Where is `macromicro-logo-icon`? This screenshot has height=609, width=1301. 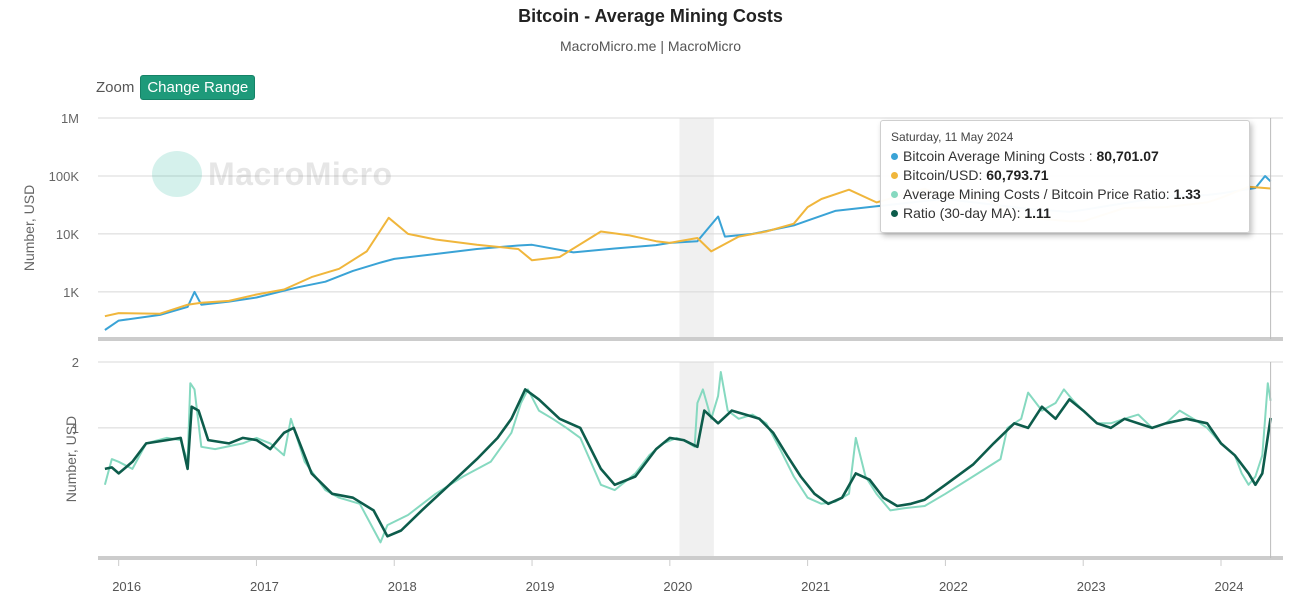 macromicro-logo-icon is located at coordinates (177, 174).